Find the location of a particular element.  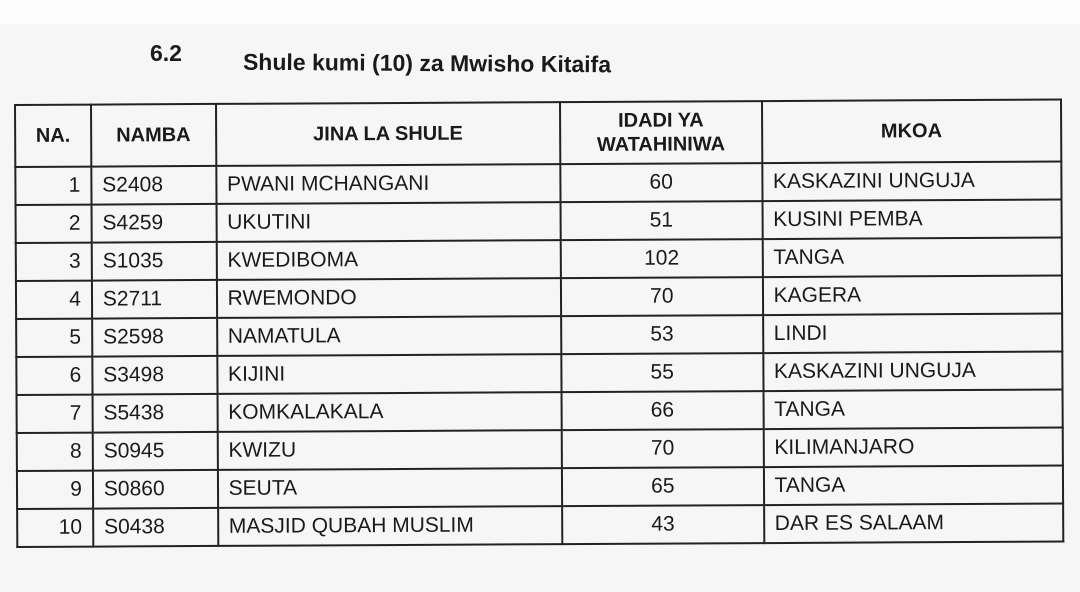

cell-idadi: 102 is located at coordinates (661, 259).